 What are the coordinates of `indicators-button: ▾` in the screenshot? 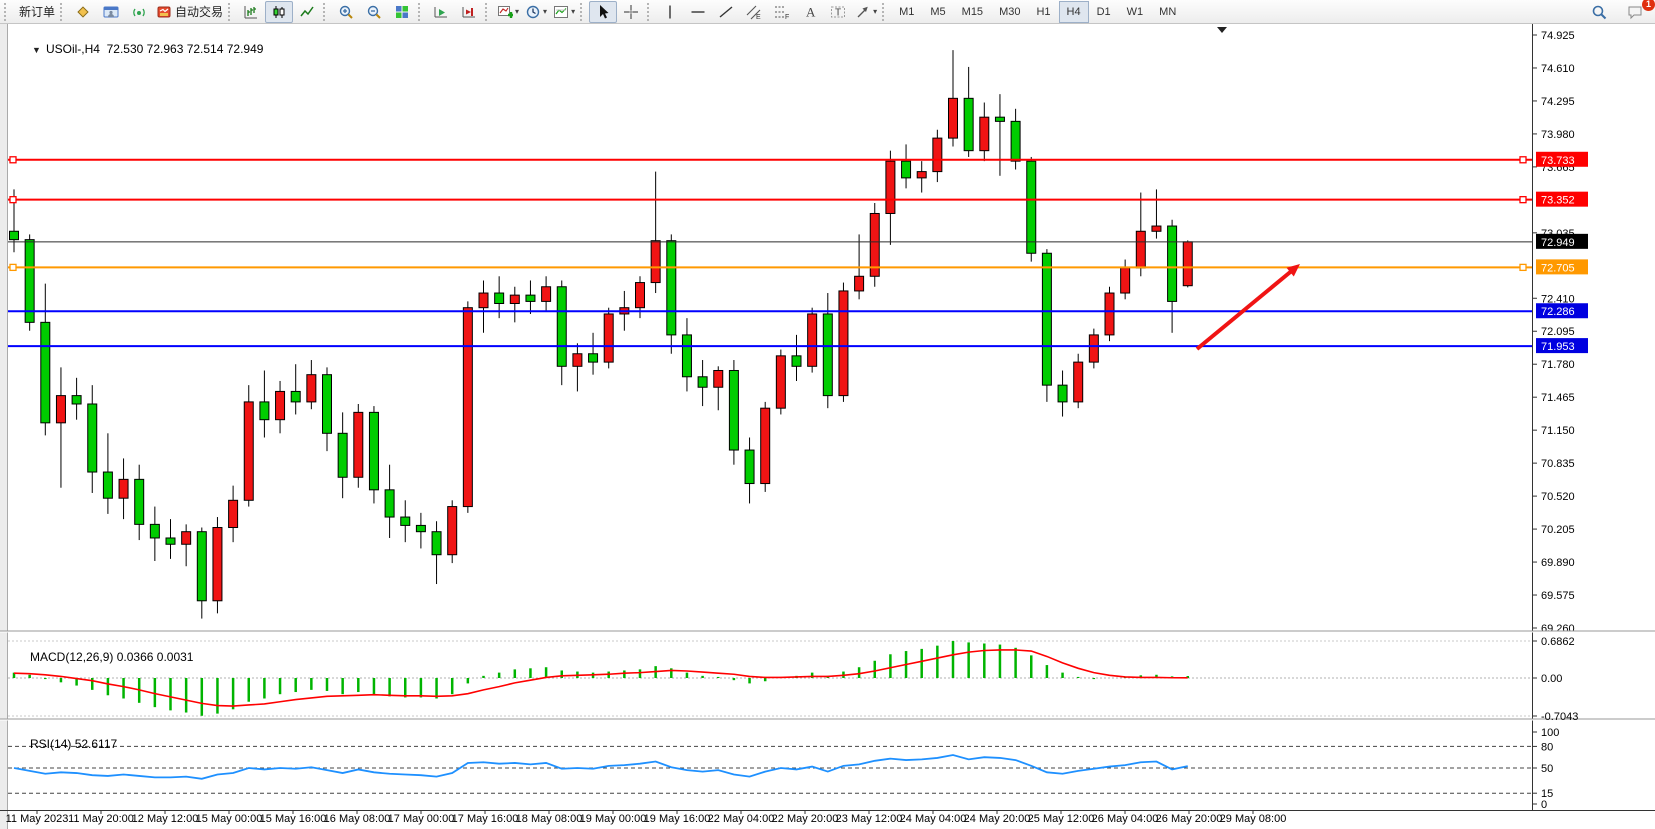 It's located at (508, 12).